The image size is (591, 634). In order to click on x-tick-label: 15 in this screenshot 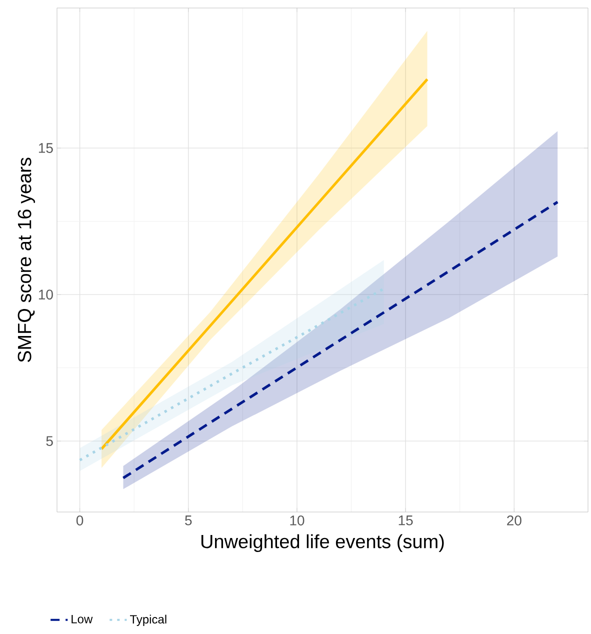, I will do `click(405, 521)`.